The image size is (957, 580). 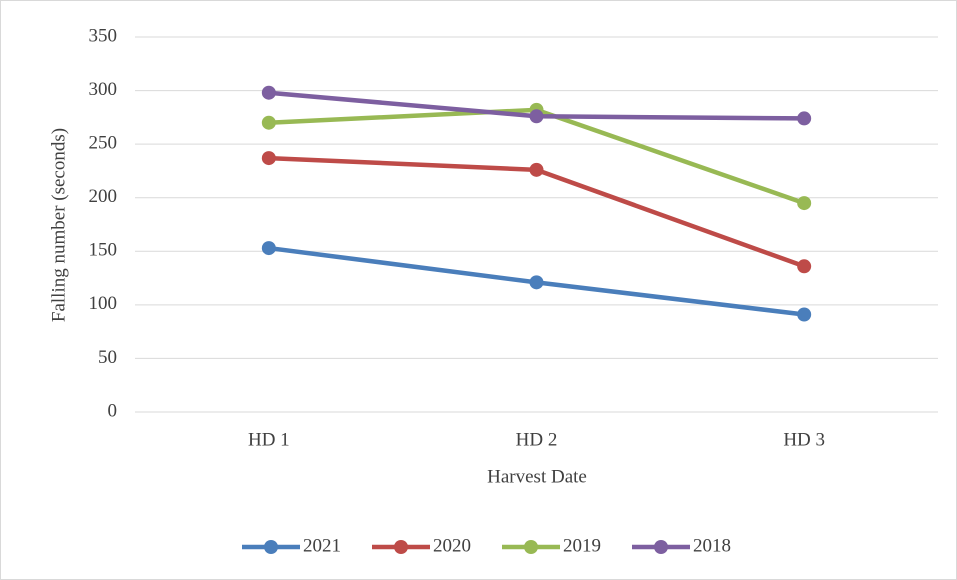 What do you see at coordinates (103, 250) in the screenshot?
I see `y-tick-label: 150` at bounding box center [103, 250].